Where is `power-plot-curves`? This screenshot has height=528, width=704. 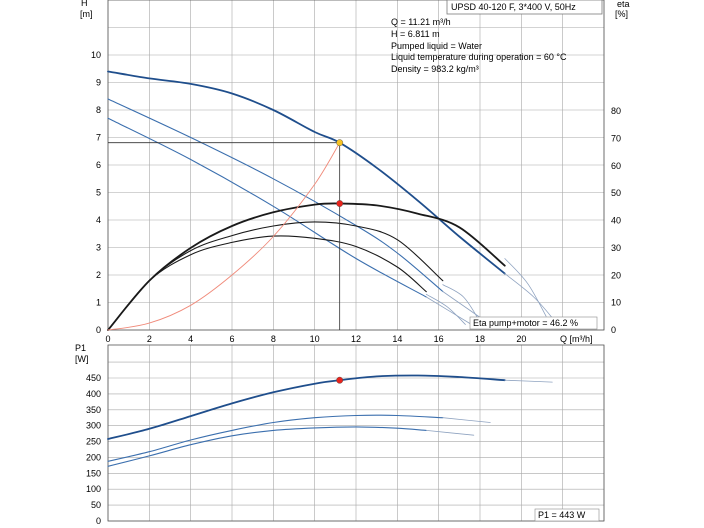
power-plot-curves is located at coordinates (330, 420).